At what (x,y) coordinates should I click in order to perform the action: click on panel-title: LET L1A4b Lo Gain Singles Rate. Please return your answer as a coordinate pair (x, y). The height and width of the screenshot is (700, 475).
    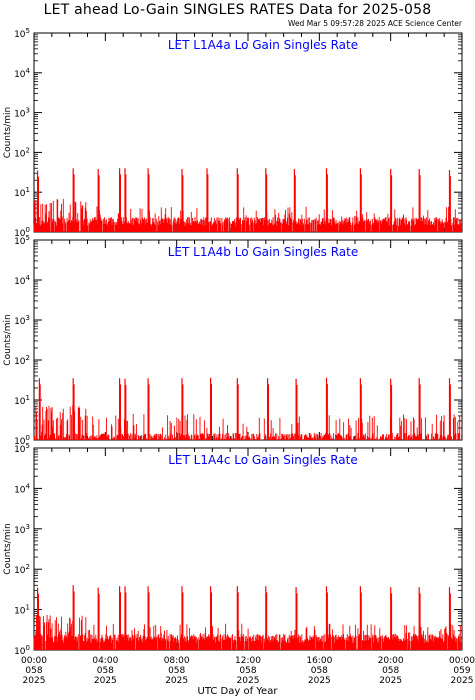
    Looking at the image, I should click on (263, 252).